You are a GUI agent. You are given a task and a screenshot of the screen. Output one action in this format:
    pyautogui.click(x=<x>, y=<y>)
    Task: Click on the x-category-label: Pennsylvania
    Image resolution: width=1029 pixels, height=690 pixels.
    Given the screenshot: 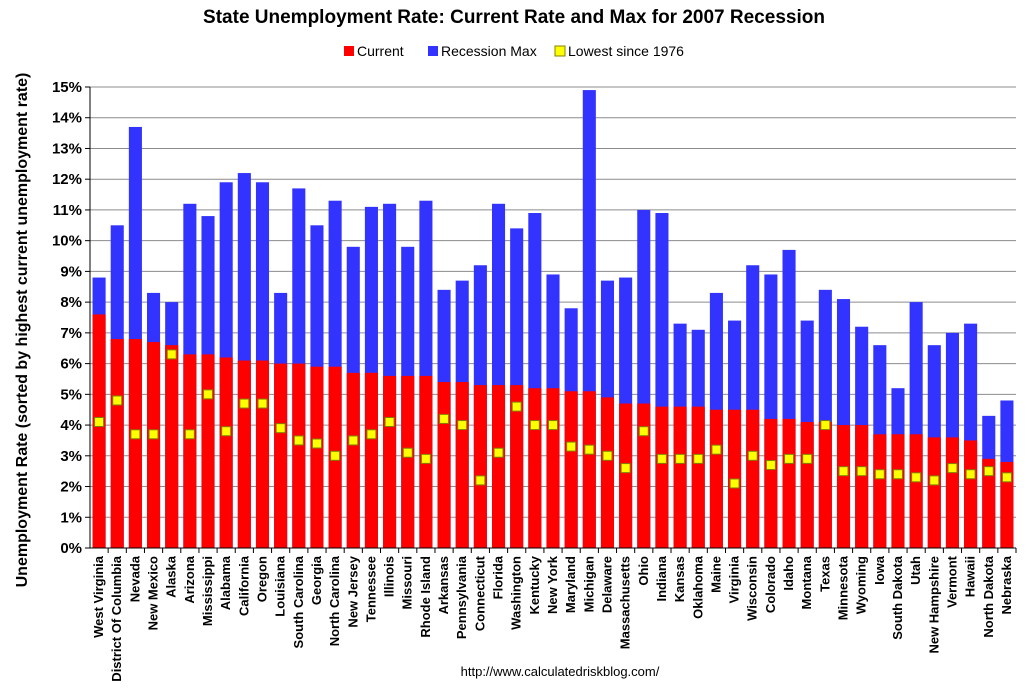 What is the action you would take?
    pyautogui.click(x=461, y=597)
    